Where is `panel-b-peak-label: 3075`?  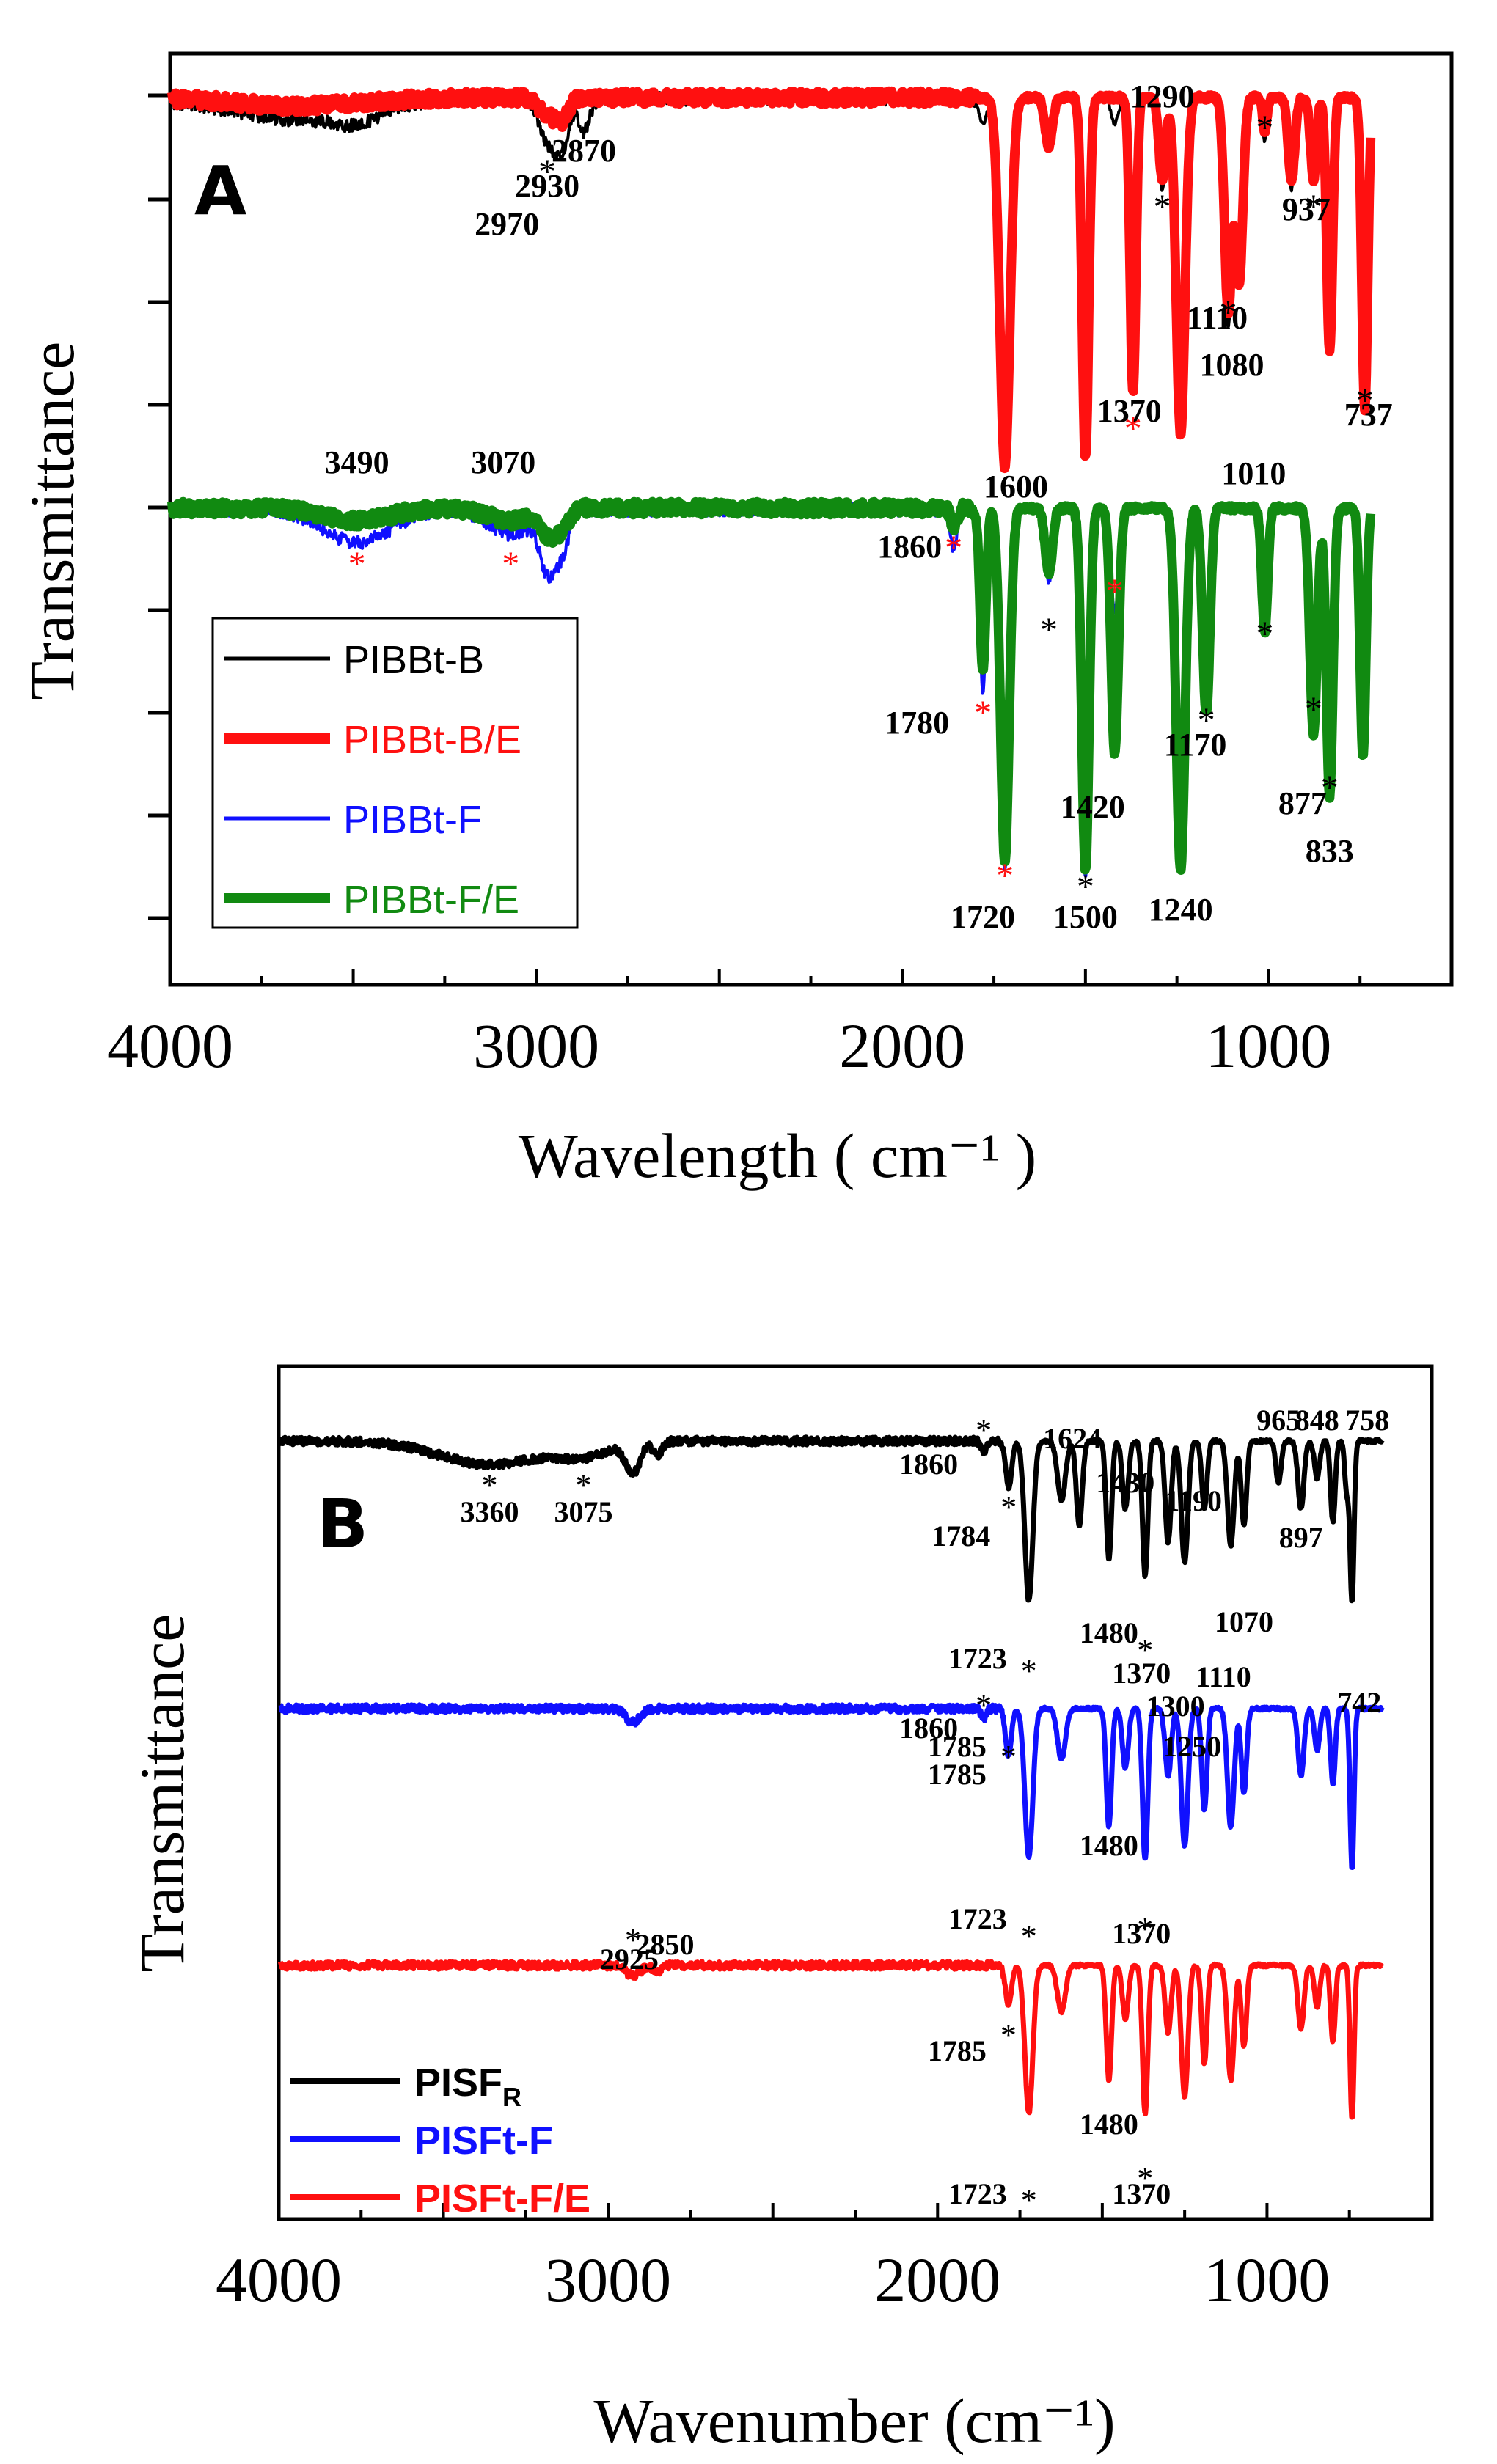 panel-b-peak-label: 3075 is located at coordinates (583, 1511).